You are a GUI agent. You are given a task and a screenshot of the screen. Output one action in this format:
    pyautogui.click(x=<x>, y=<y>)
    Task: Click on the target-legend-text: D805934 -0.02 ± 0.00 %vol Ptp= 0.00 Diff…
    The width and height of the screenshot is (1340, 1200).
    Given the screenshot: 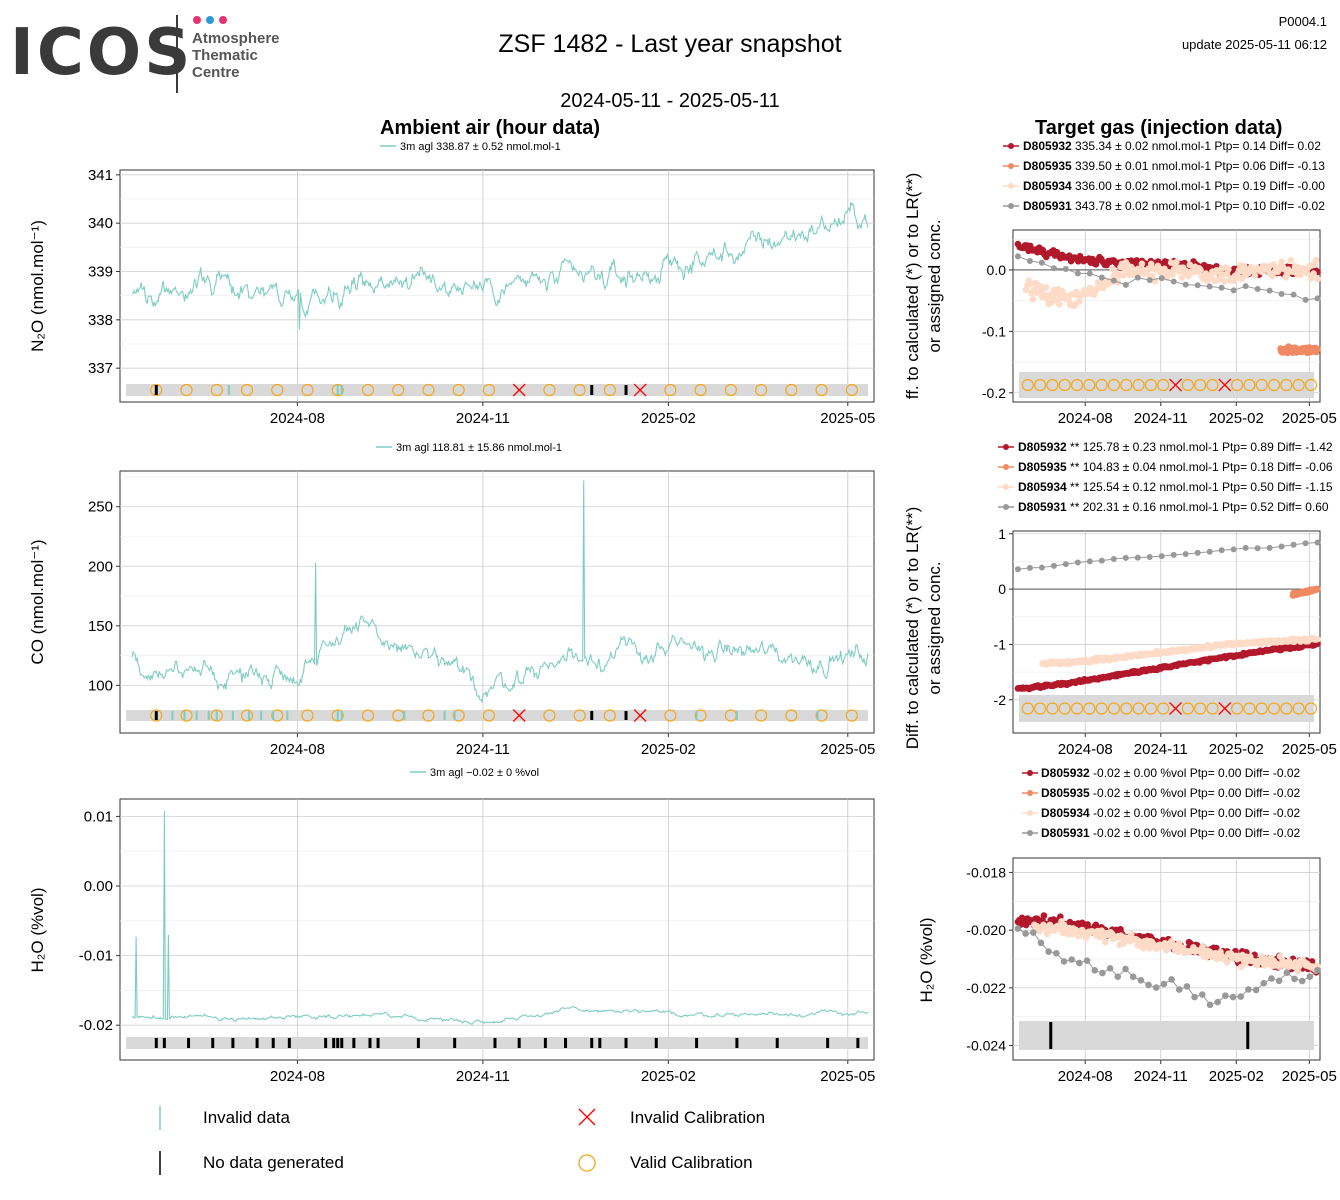 What is the action you would take?
    pyautogui.click(x=1171, y=813)
    